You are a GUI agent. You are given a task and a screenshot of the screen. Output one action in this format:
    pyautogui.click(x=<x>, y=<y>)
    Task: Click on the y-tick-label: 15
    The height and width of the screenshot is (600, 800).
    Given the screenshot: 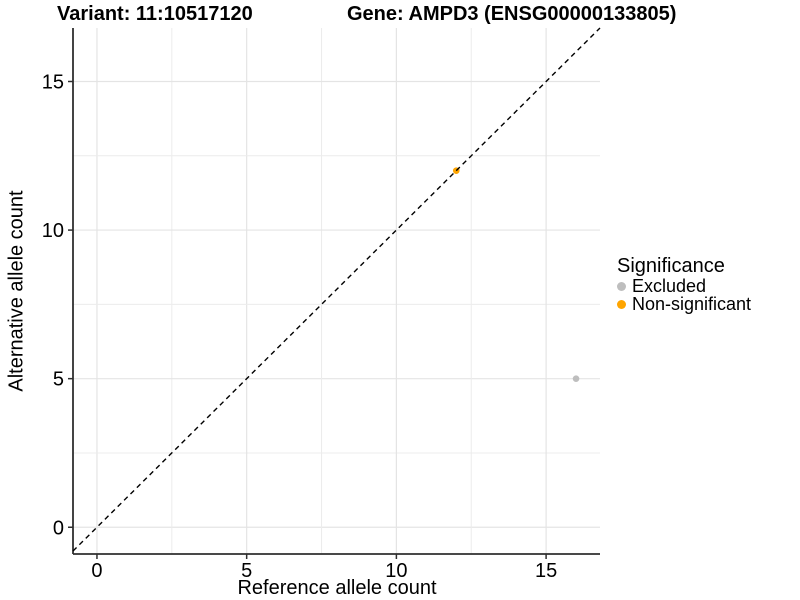 What is the action you would take?
    pyautogui.click(x=53, y=82)
    